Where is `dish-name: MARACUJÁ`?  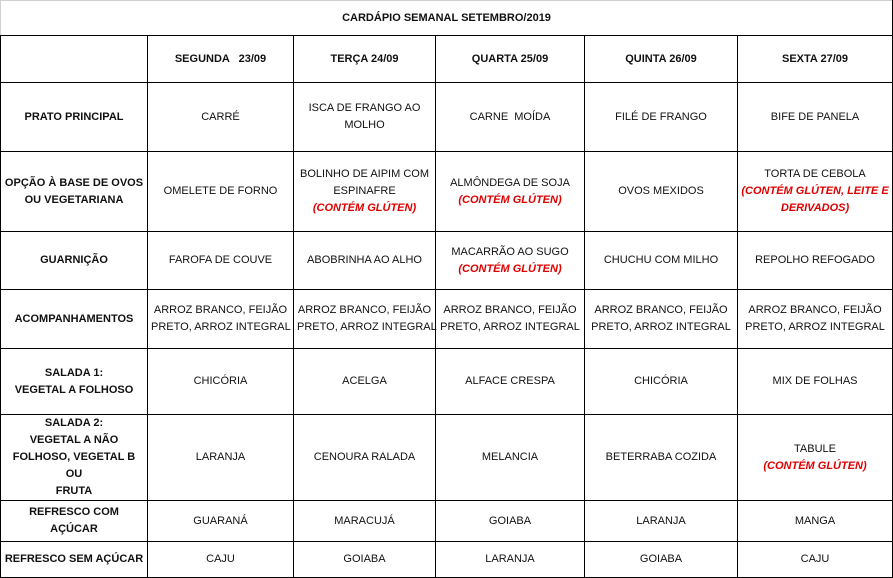
dish-name: MARACUJÁ is located at coordinates (364, 520).